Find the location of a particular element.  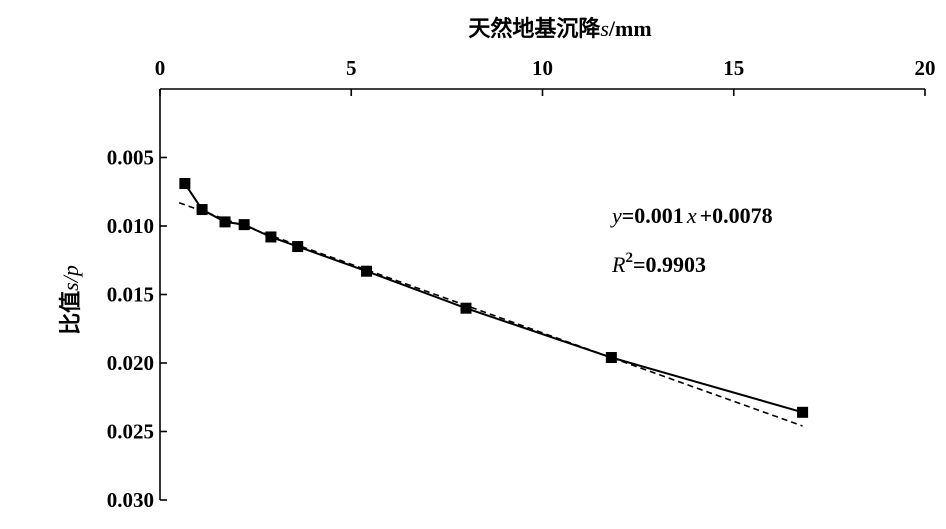

eq-rest: +0.0078 is located at coordinates (736, 215).